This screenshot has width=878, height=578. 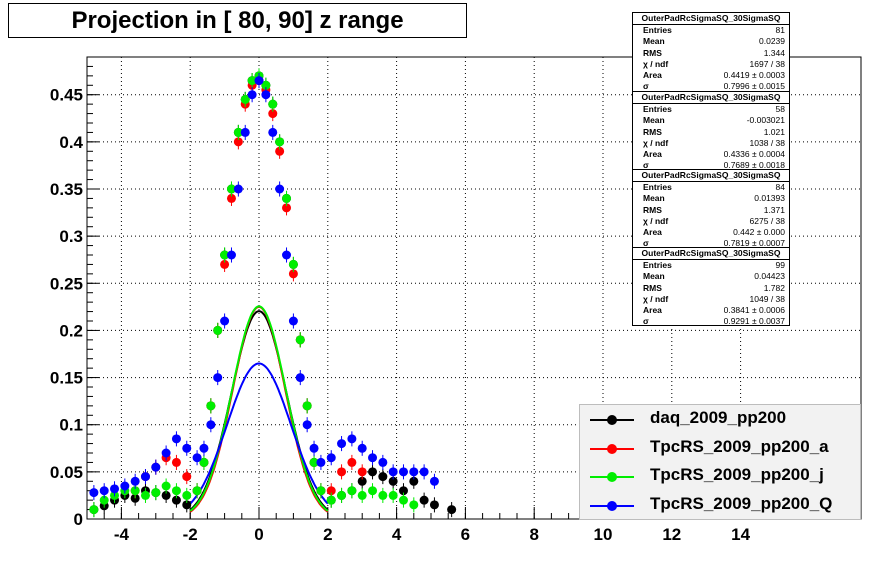 What do you see at coordinates (767, 63) in the screenshot?
I see `stats-value: 1697 / 38` at bounding box center [767, 63].